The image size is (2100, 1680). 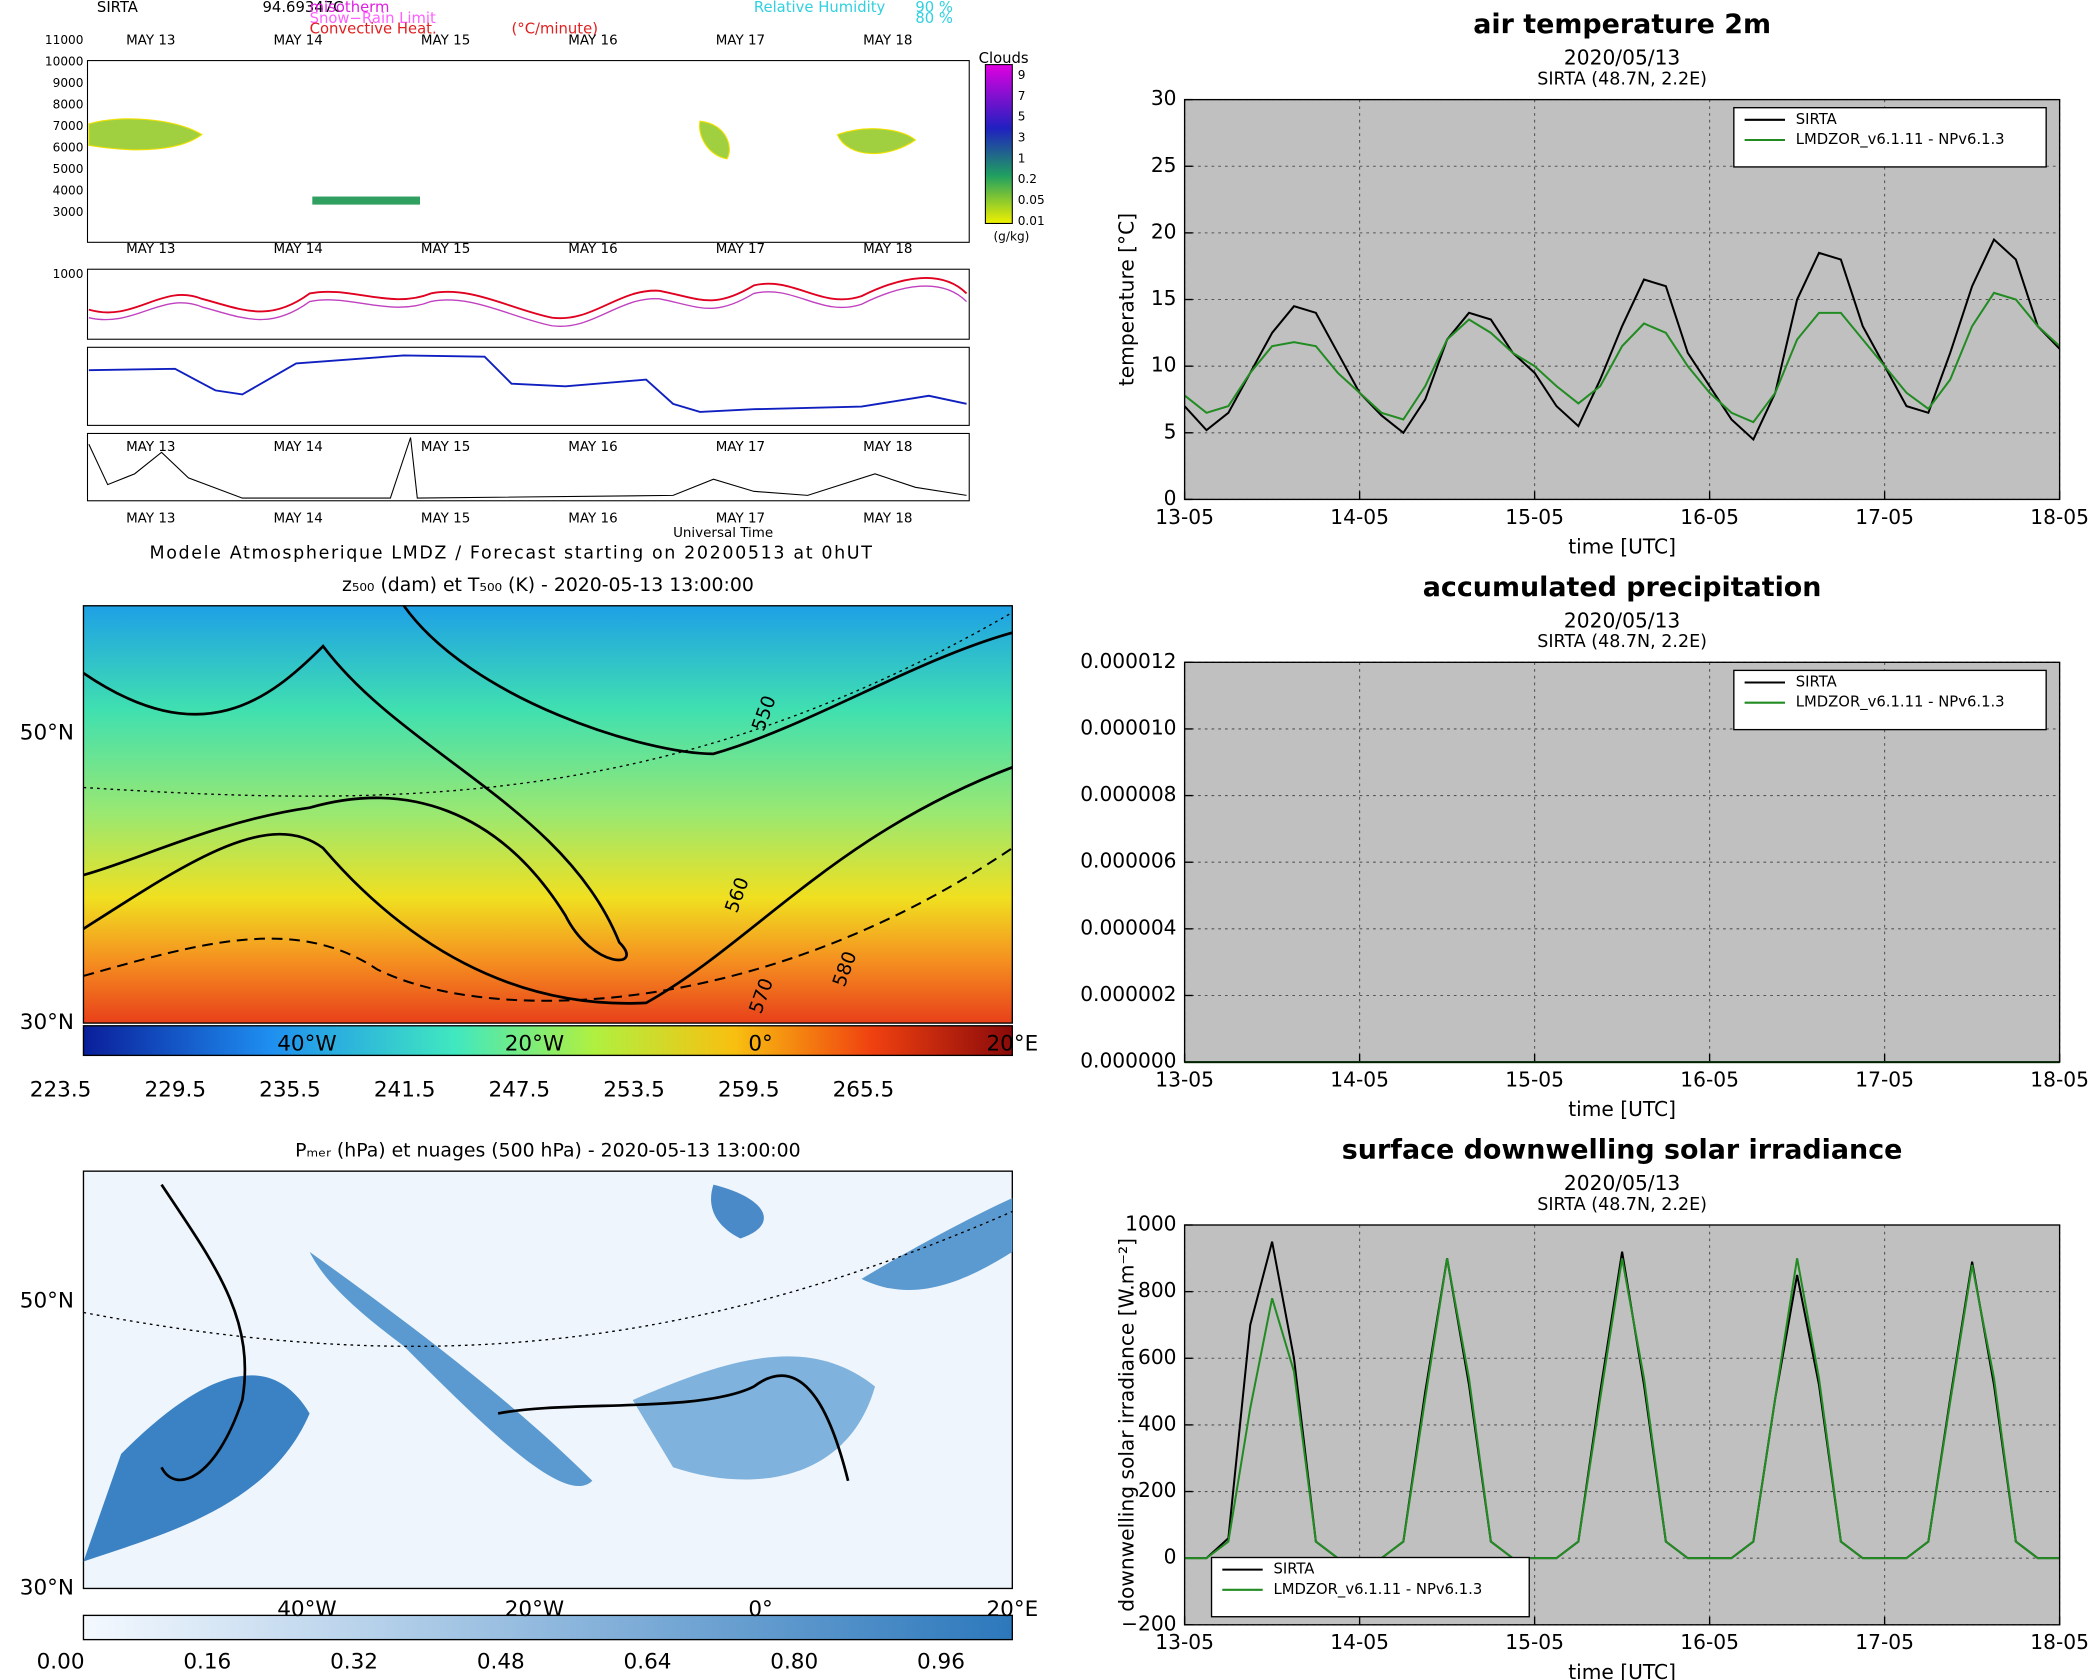 I want to click on colorbar-label: 0.32, so click(x=354, y=1662).